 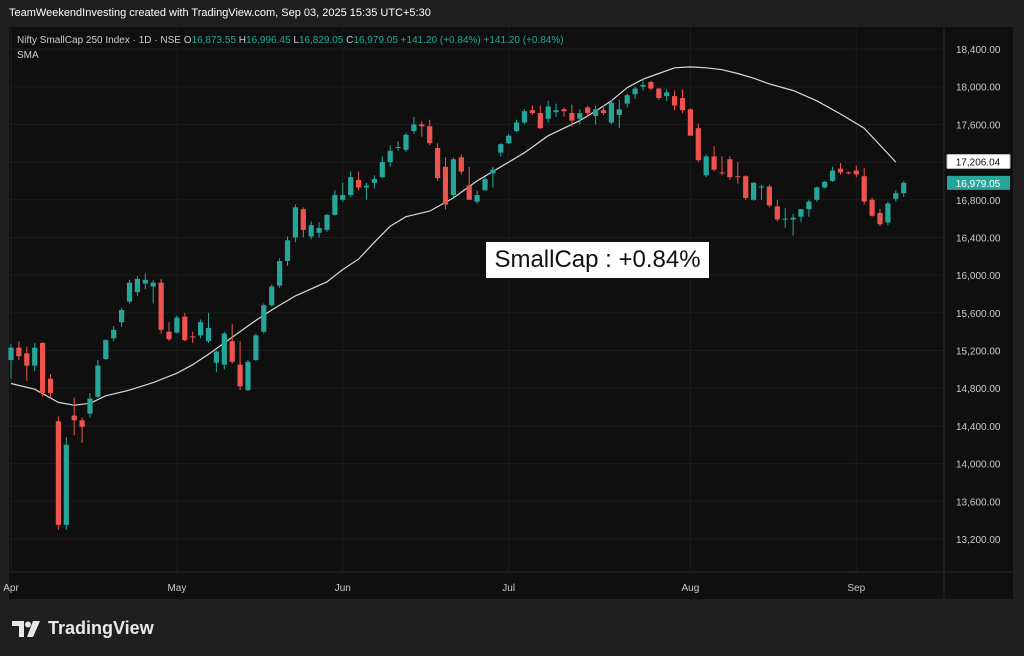 What do you see at coordinates (101, 628) in the screenshot?
I see `brand-name: TradingView` at bounding box center [101, 628].